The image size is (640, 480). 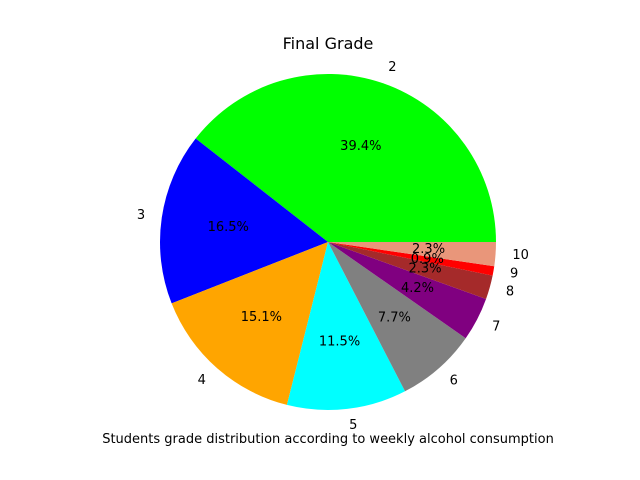 I want to click on category-label-4: 4, so click(x=202, y=380).